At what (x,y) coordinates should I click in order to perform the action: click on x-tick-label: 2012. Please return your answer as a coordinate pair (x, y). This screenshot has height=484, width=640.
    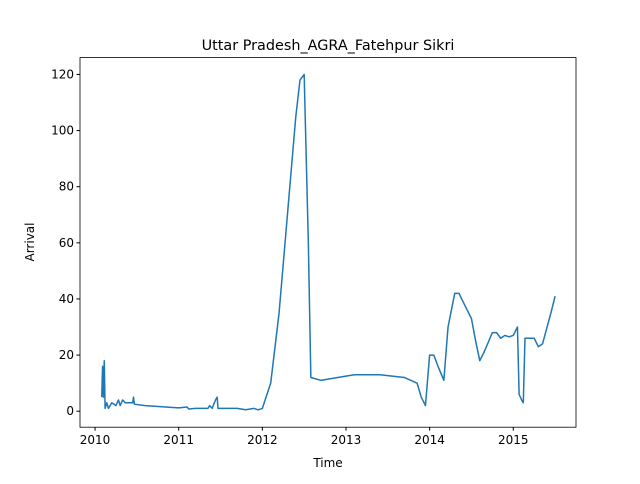
    Looking at the image, I should click on (262, 440).